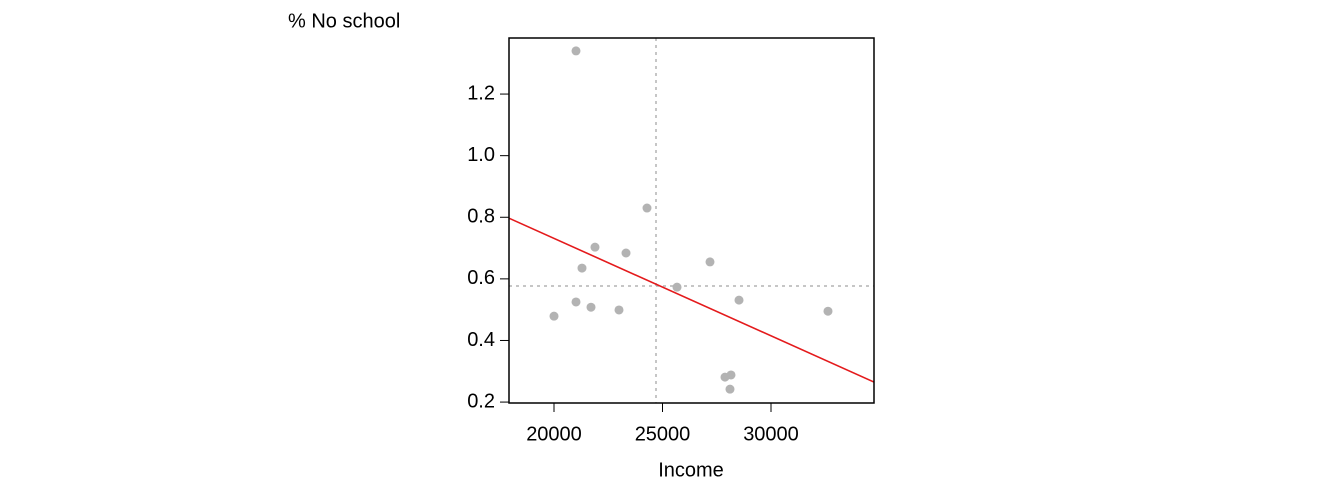 Image resolution: width=1344 pixels, height=480 pixels. Describe the element at coordinates (481, 340) in the screenshot. I see `y-tick-label: 0.4` at that location.